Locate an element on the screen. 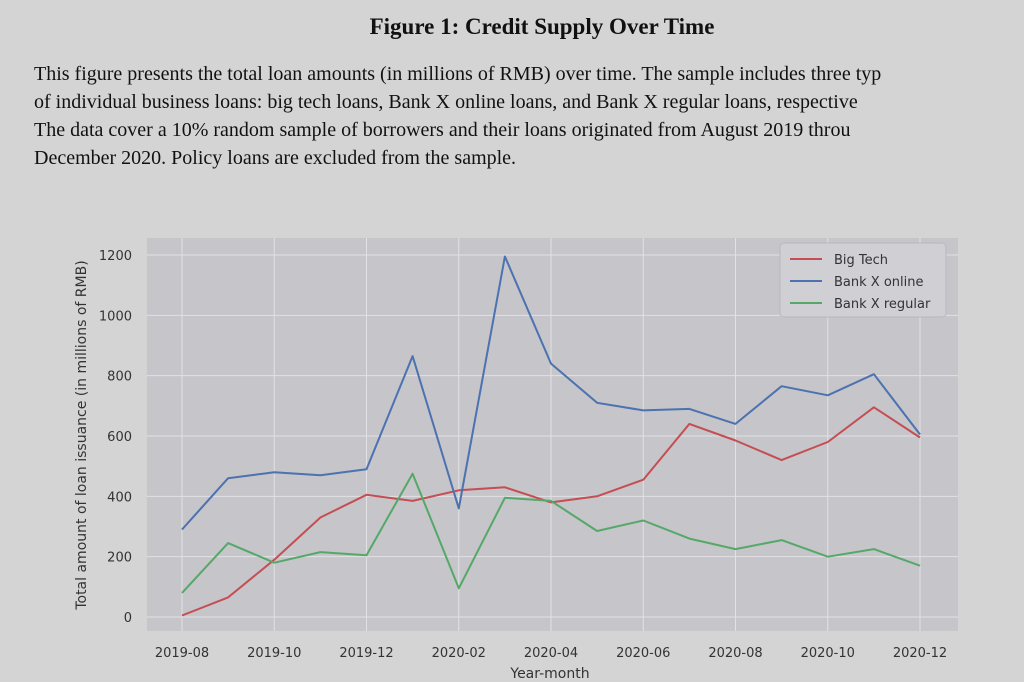 Image resolution: width=1024 pixels, height=682 pixels. y-tick-label: 1000 is located at coordinates (115, 316).